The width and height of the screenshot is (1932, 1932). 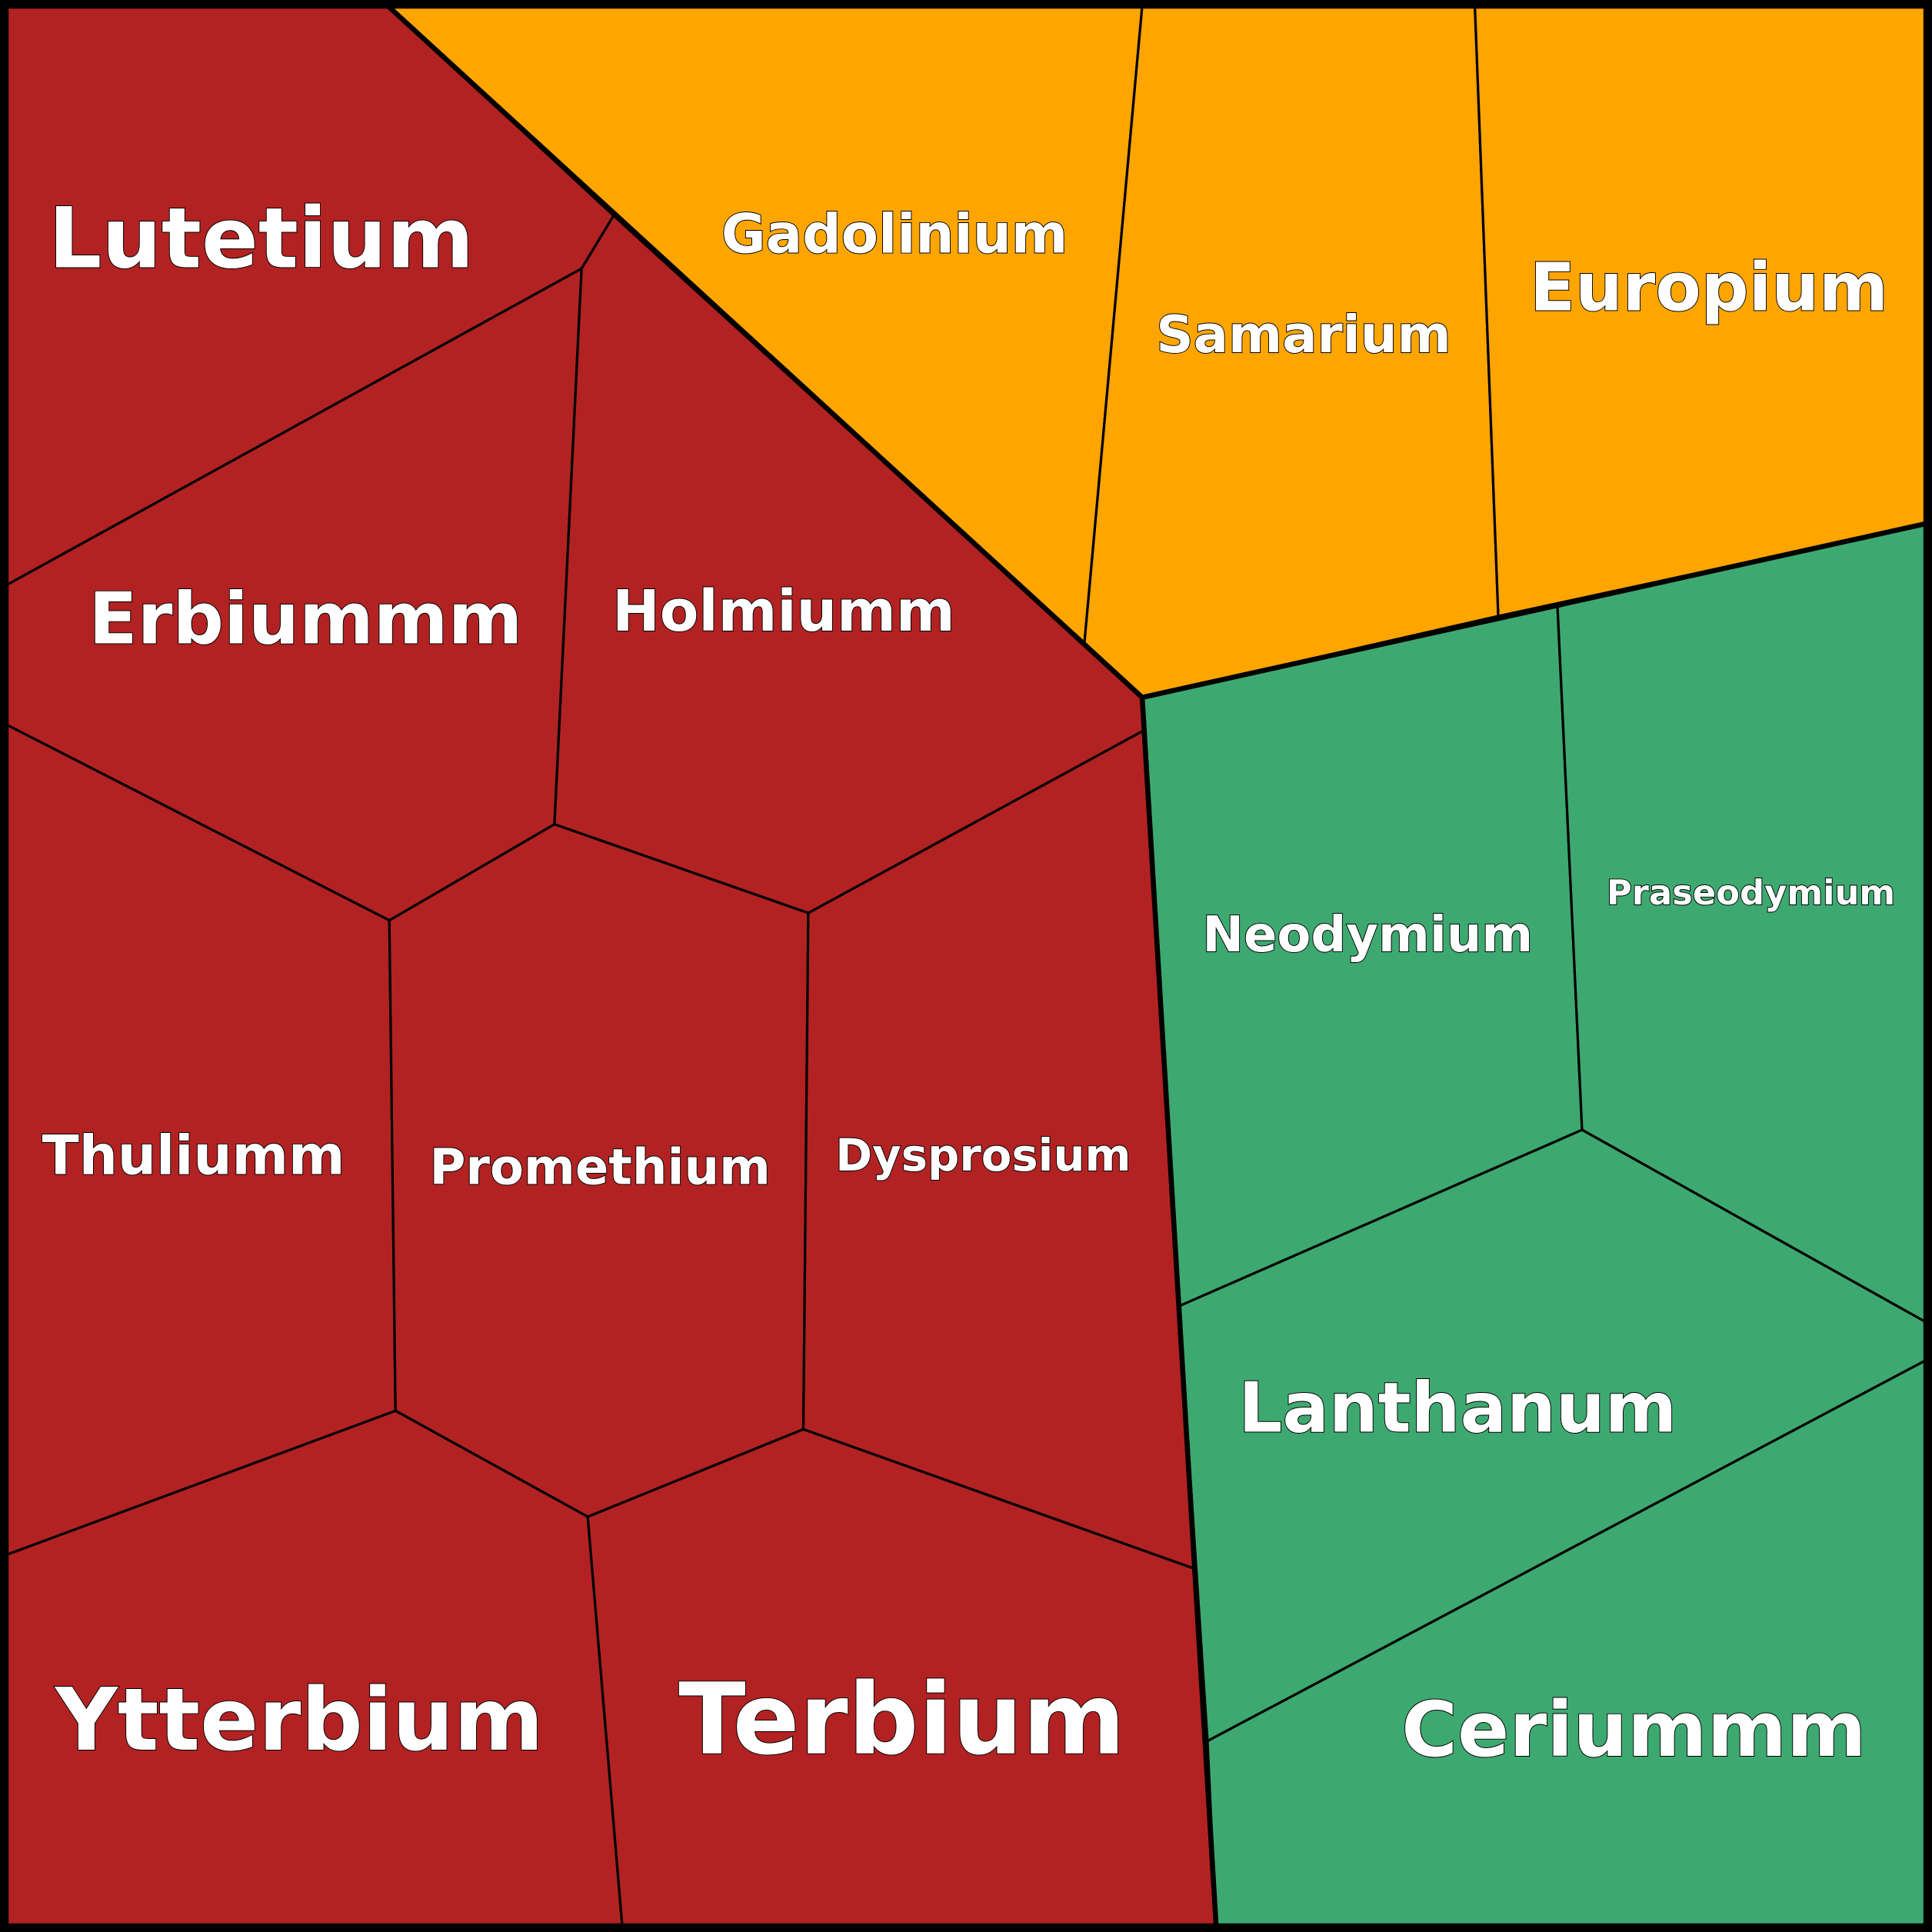 I want to click on cell-label-praseodymium: Praseodymium, so click(x=1751, y=892).